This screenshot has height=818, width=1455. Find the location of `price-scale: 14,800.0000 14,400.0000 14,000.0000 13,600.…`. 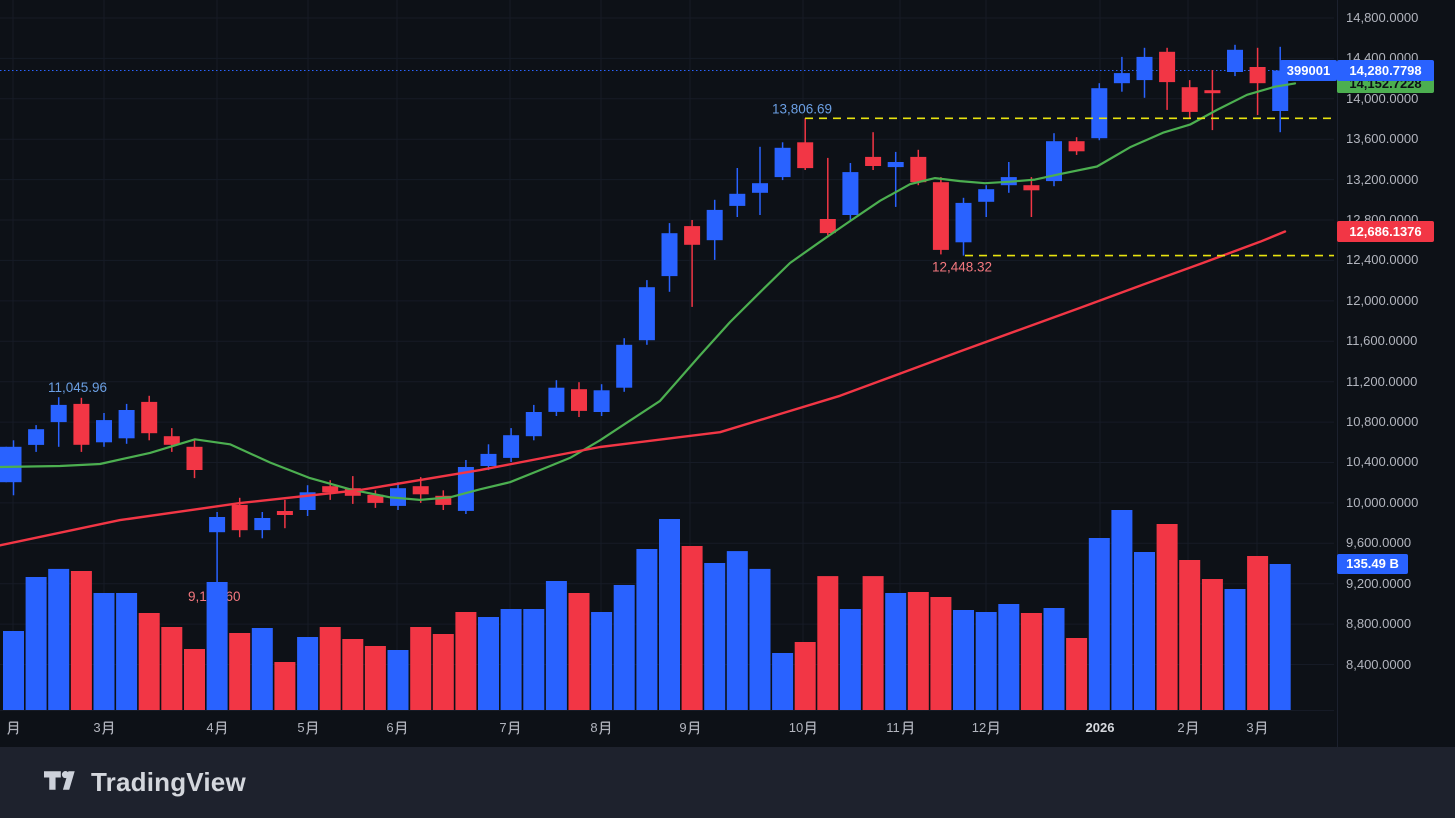

price-scale: 14,800.0000 14,400.0000 14,000.0000 13,600.… is located at coordinates (1396, 373).